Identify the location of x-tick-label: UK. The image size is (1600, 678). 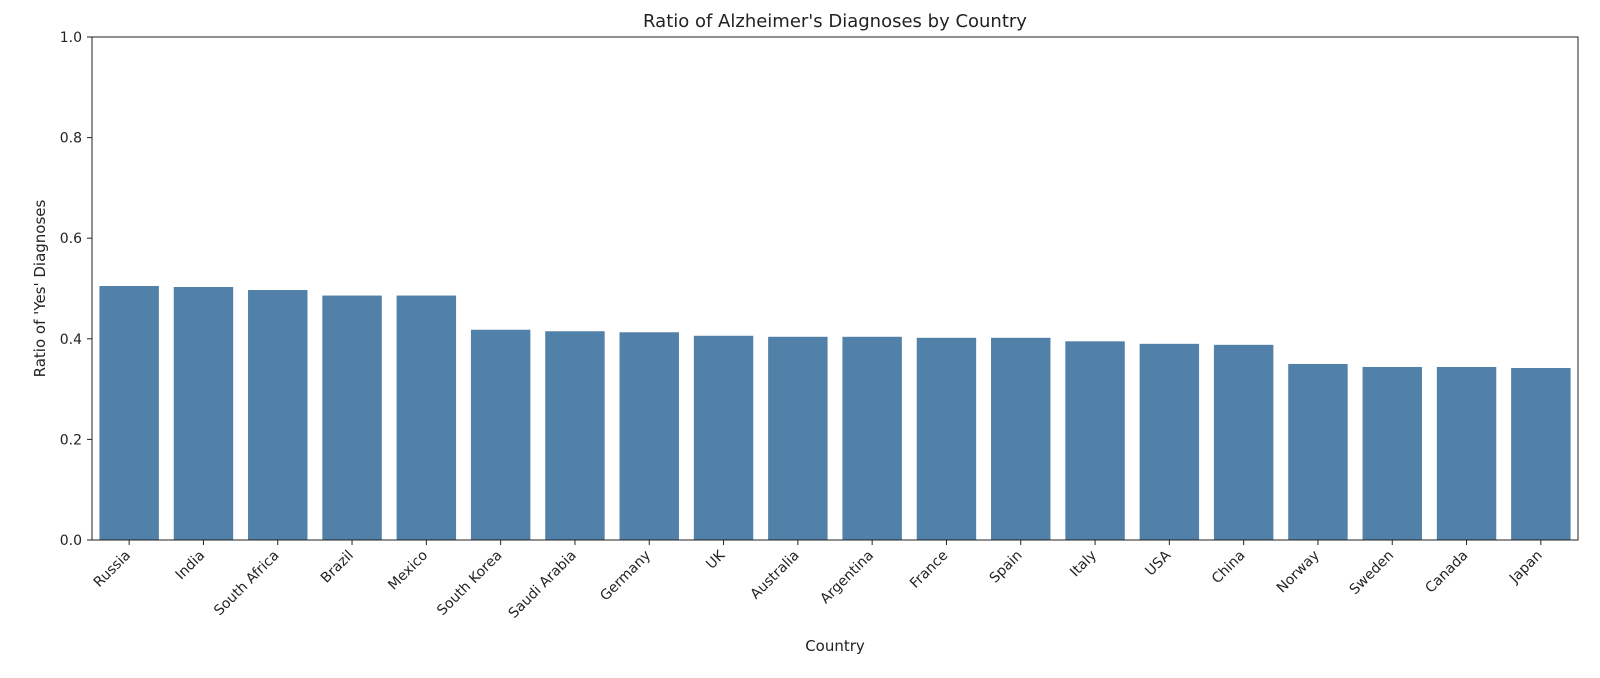
(716, 560).